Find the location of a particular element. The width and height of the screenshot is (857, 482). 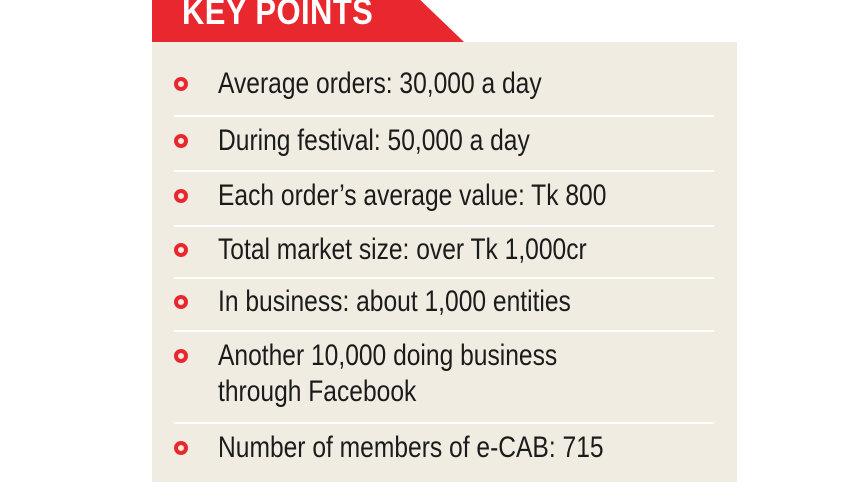

point-text: Average orders: 30,000 a day is located at coordinates (380, 83).